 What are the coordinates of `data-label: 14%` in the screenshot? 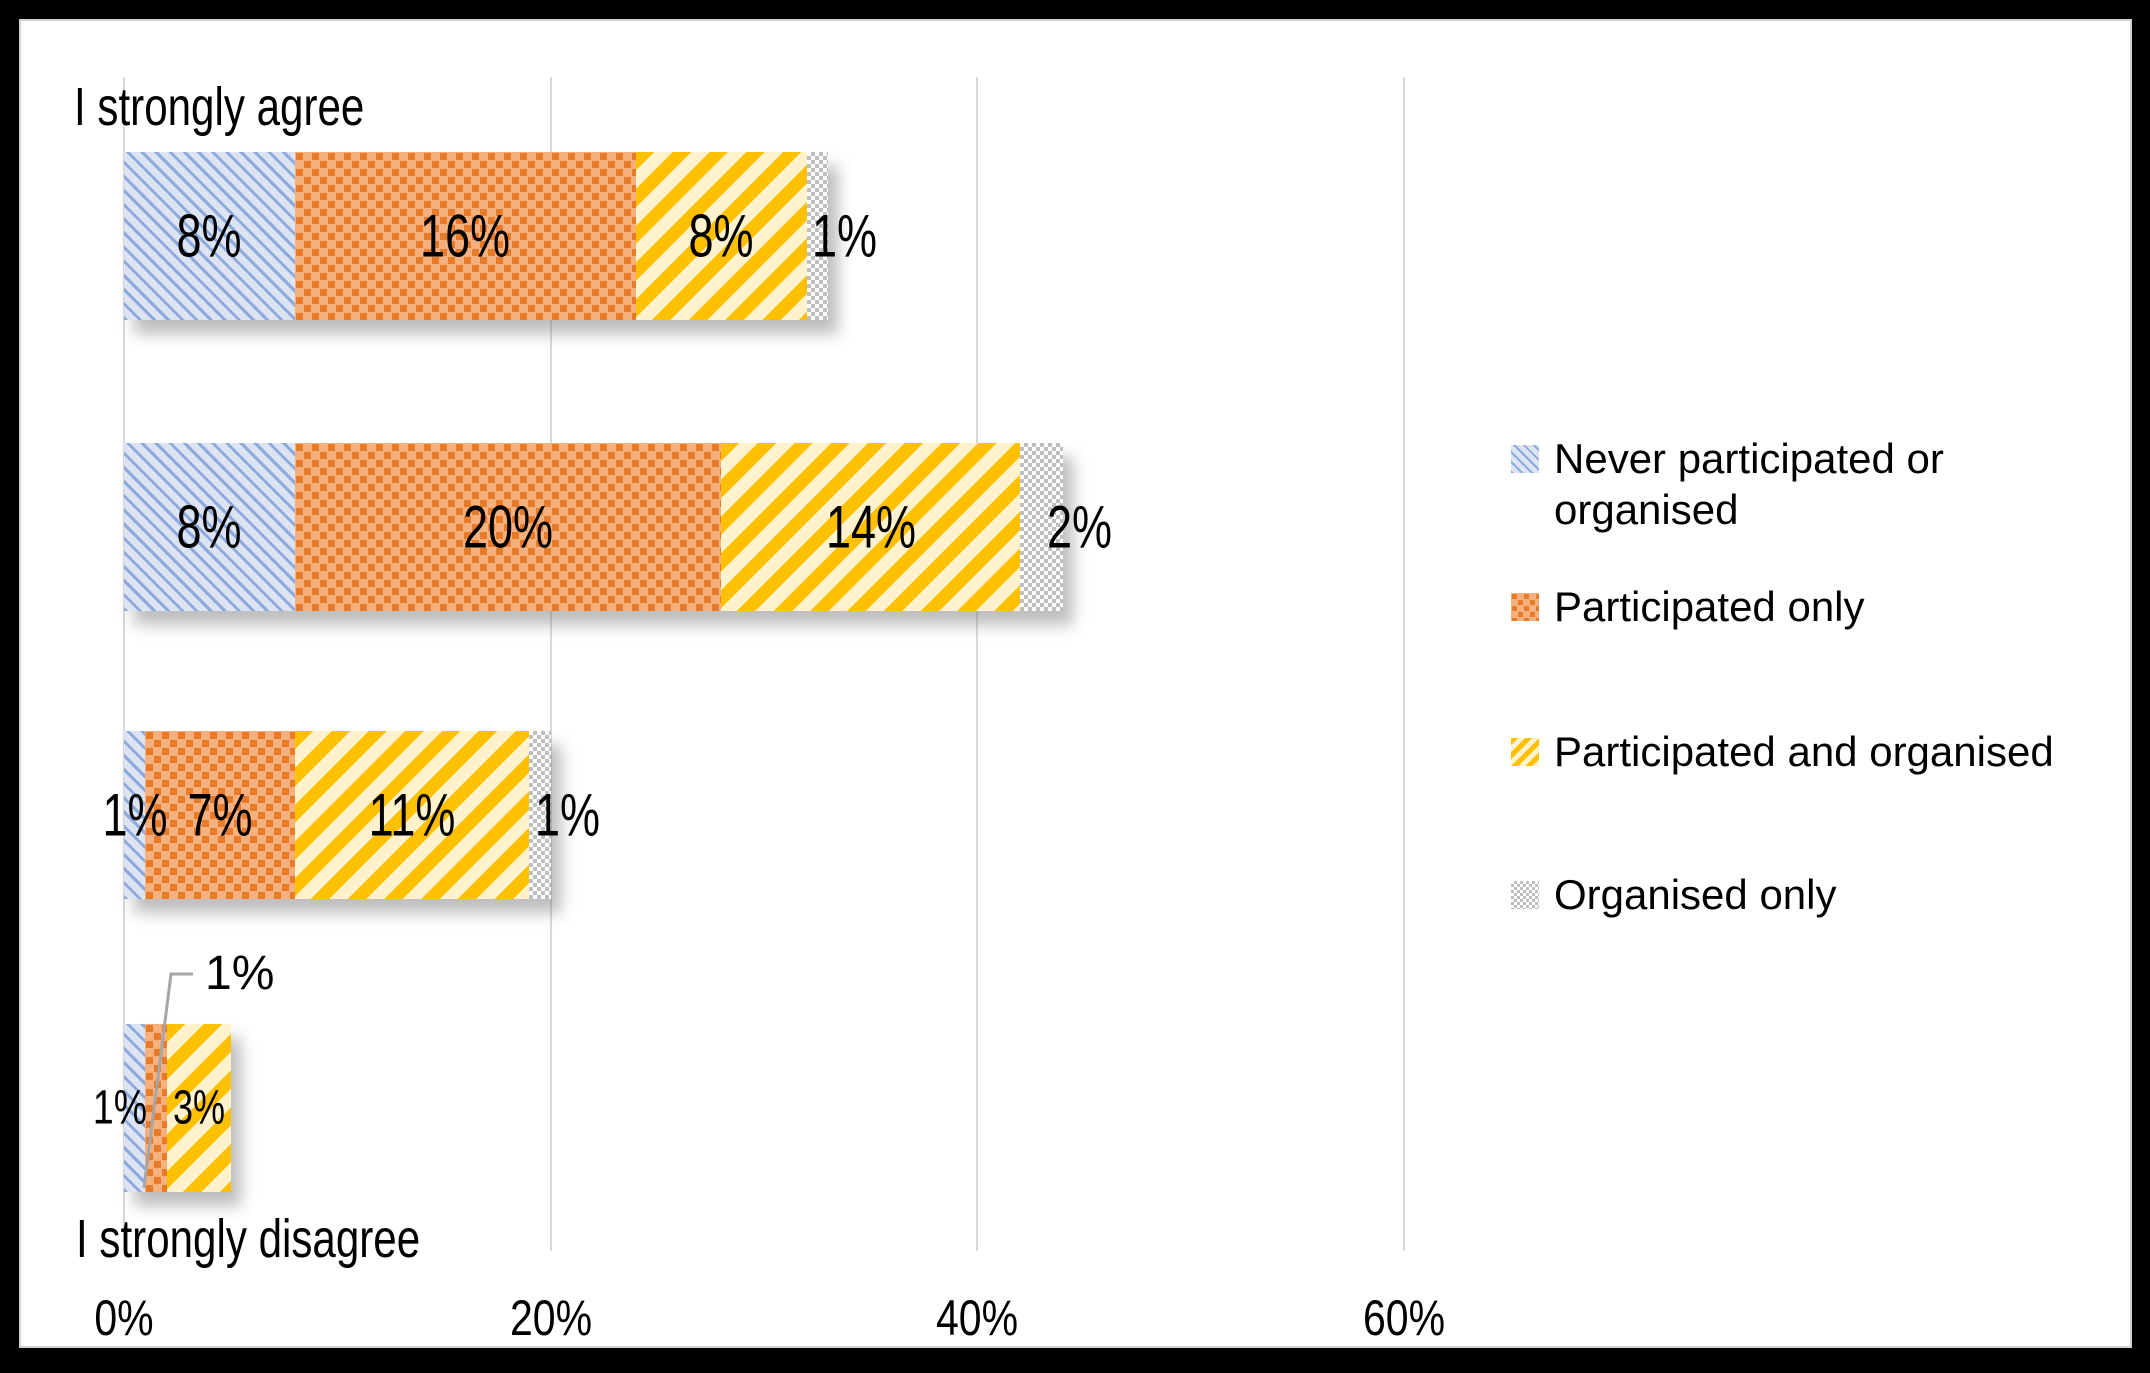 It's located at (870, 527).